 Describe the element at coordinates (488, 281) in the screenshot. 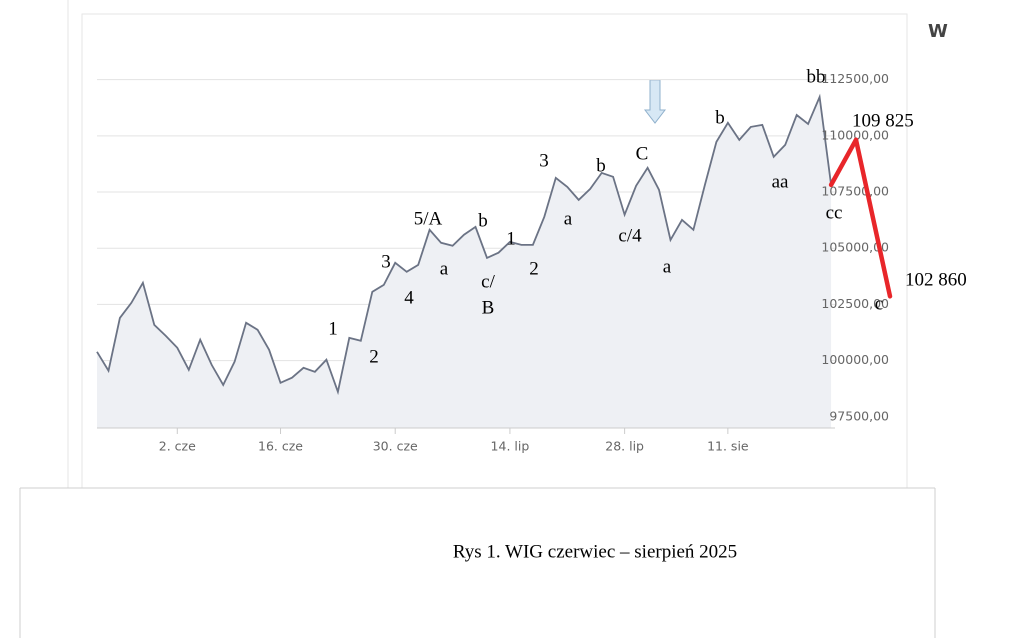

I see `wave-label: c/` at that location.